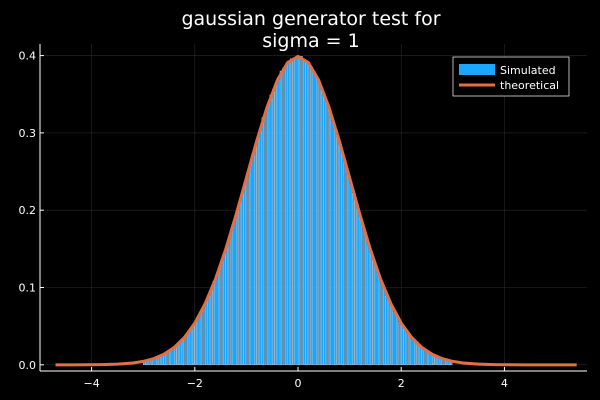 The width and height of the screenshot is (600, 400). I want to click on legend-box, so click(511, 76).